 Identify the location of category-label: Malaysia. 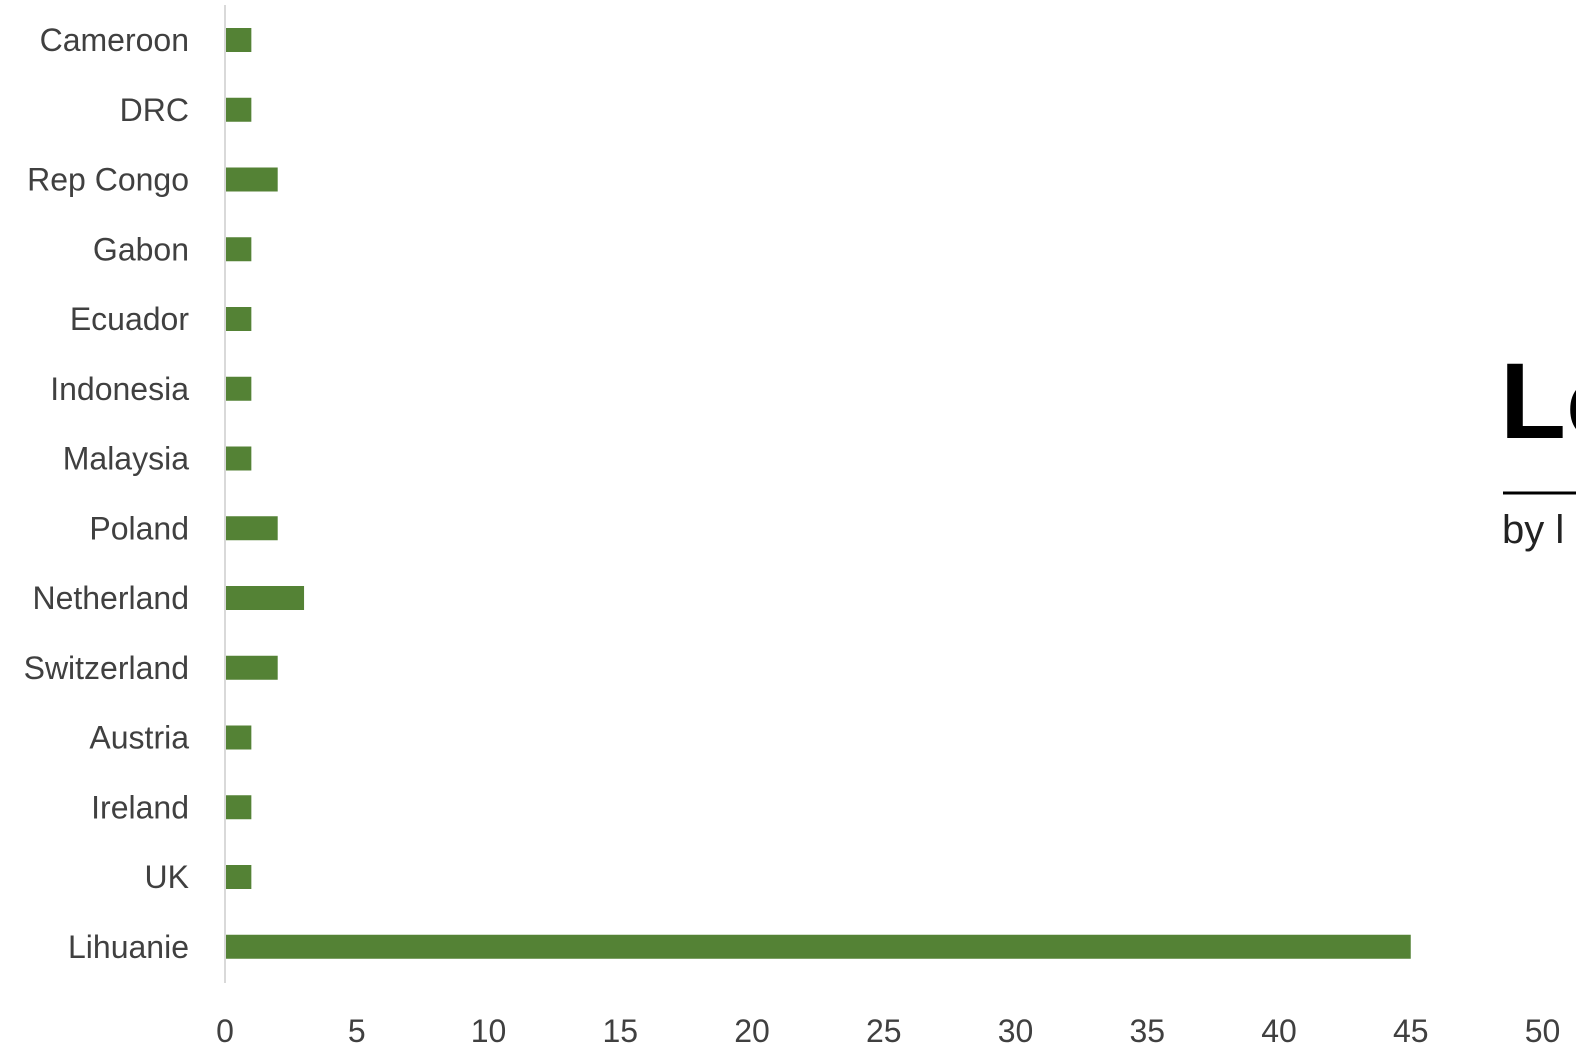
(126, 459).